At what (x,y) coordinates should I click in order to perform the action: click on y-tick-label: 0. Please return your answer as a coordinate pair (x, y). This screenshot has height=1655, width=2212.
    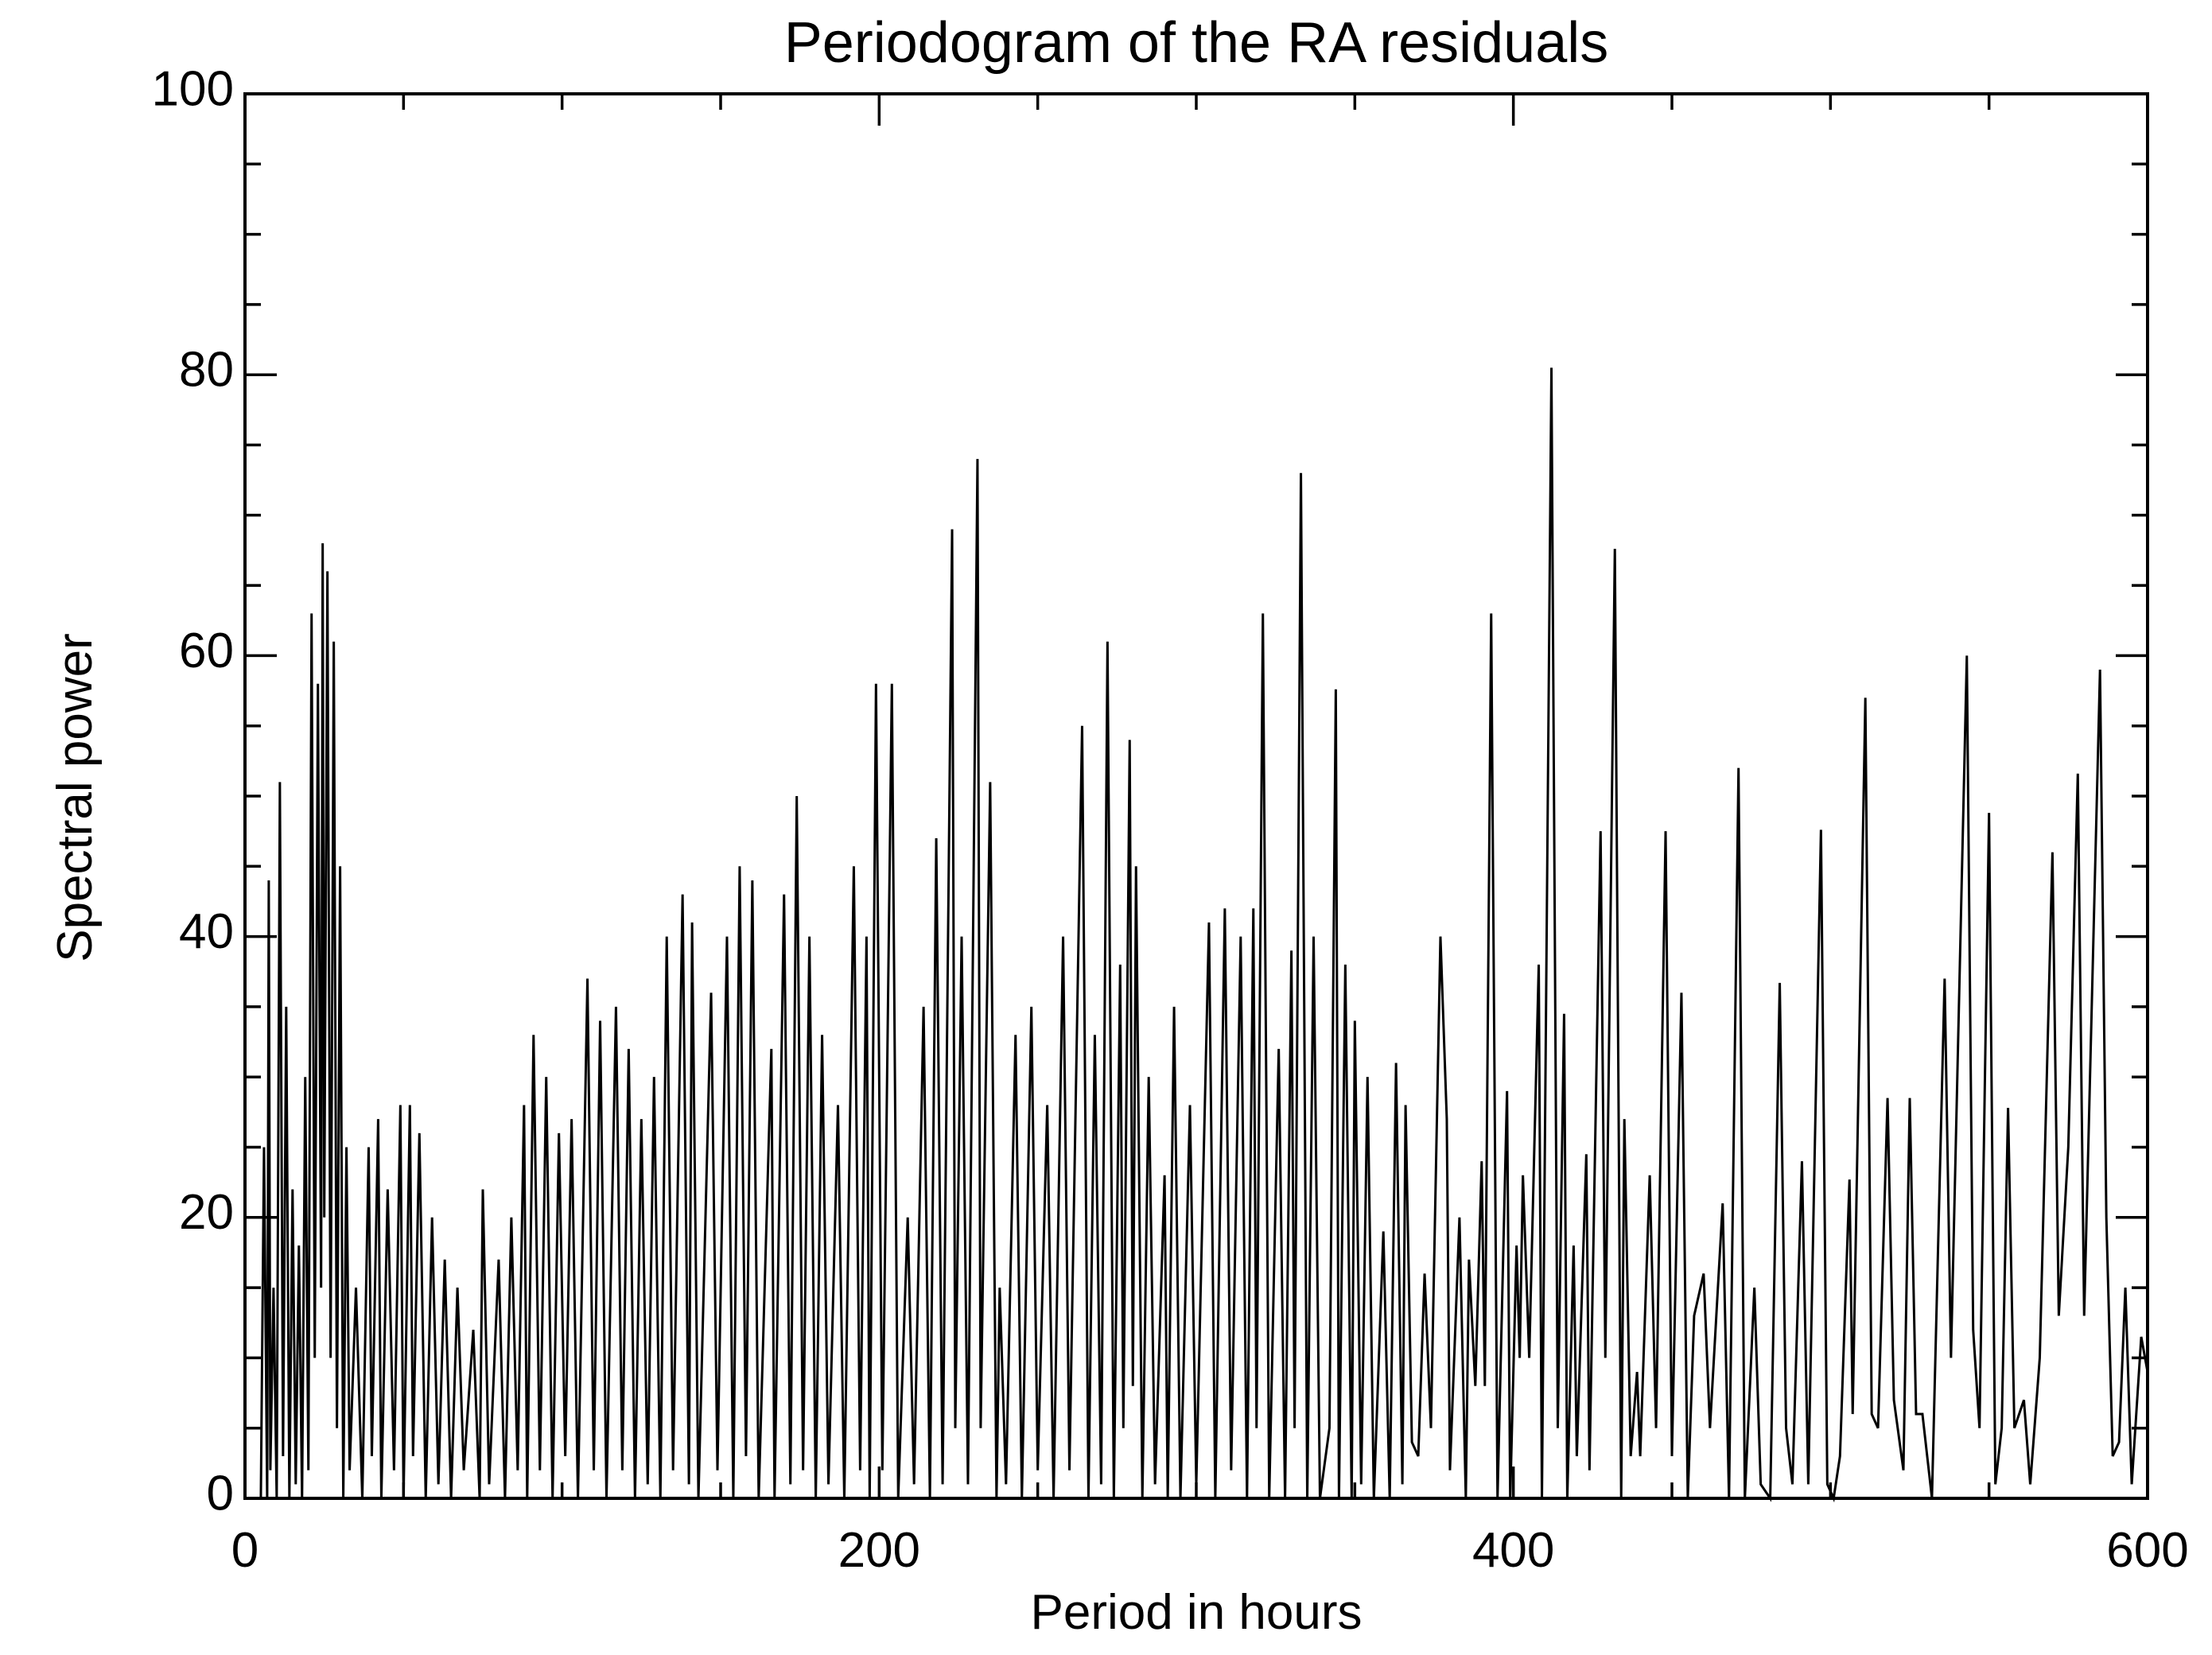
    Looking at the image, I should click on (220, 1493).